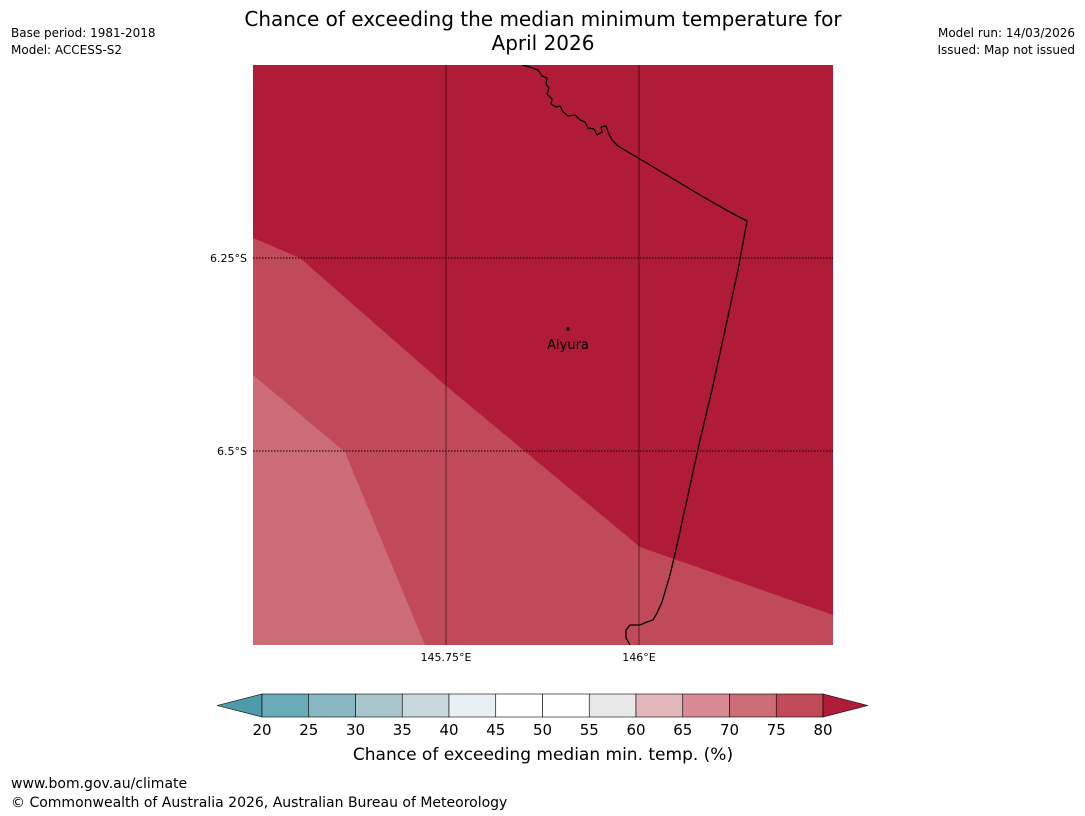 The width and height of the screenshot is (1085, 816). Describe the element at coordinates (635, 730) in the screenshot. I see `colorbar-tick-label: 60` at that location.